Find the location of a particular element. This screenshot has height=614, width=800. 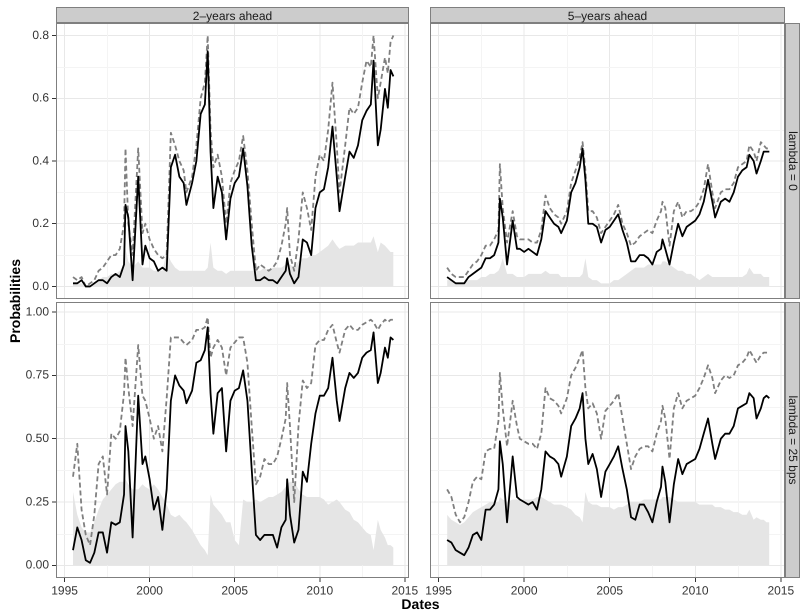

y-tick-label: 0.50 is located at coordinates (38, 438).